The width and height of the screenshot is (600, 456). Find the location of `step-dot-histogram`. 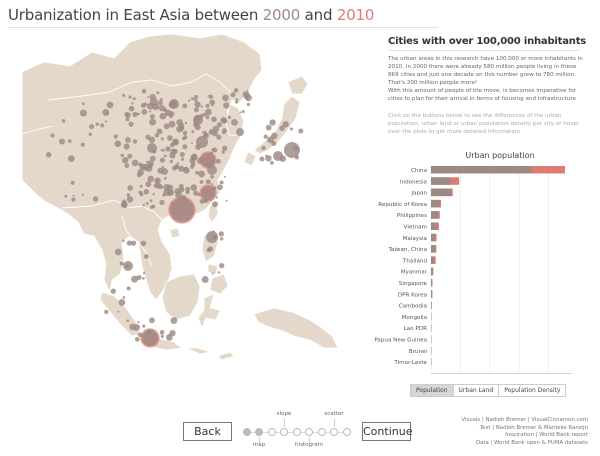

step-dot-histogram is located at coordinates (309, 432).